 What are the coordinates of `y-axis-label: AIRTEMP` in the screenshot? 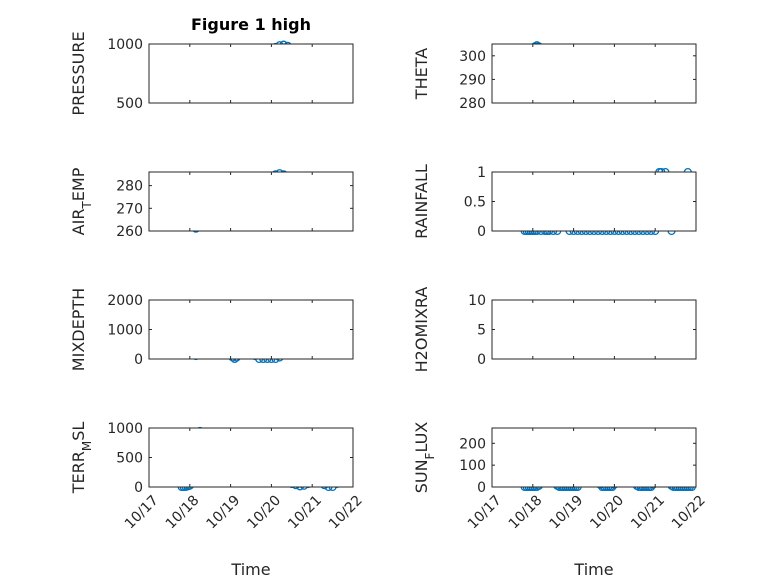 It's located at (81, 201).